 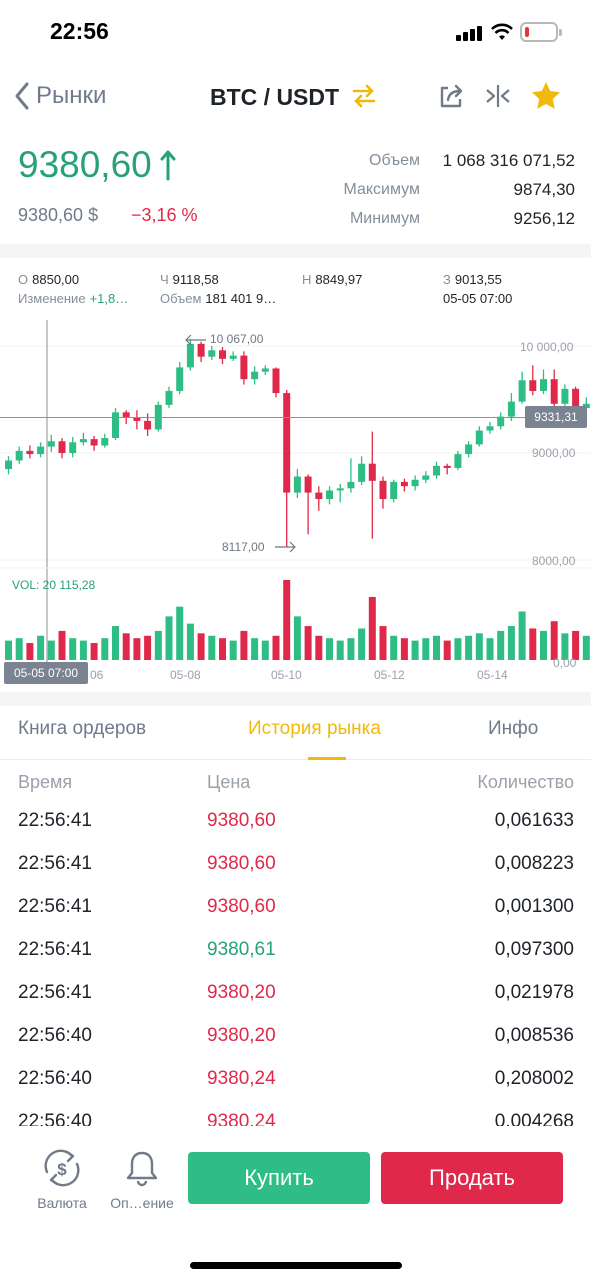 I want to click on section-divider, so click(x=295, y=699).